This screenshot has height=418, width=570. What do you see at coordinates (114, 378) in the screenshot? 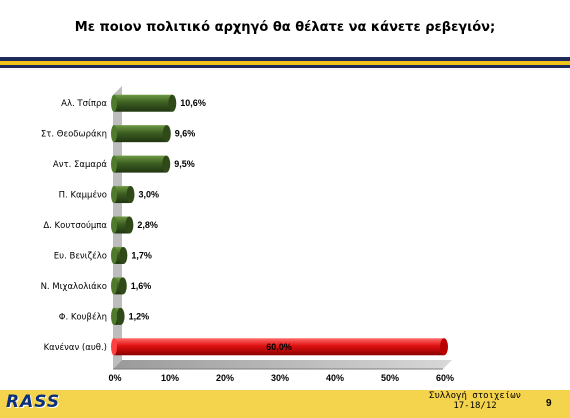
I see `x-tick-label: 0%` at bounding box center [114, 378].